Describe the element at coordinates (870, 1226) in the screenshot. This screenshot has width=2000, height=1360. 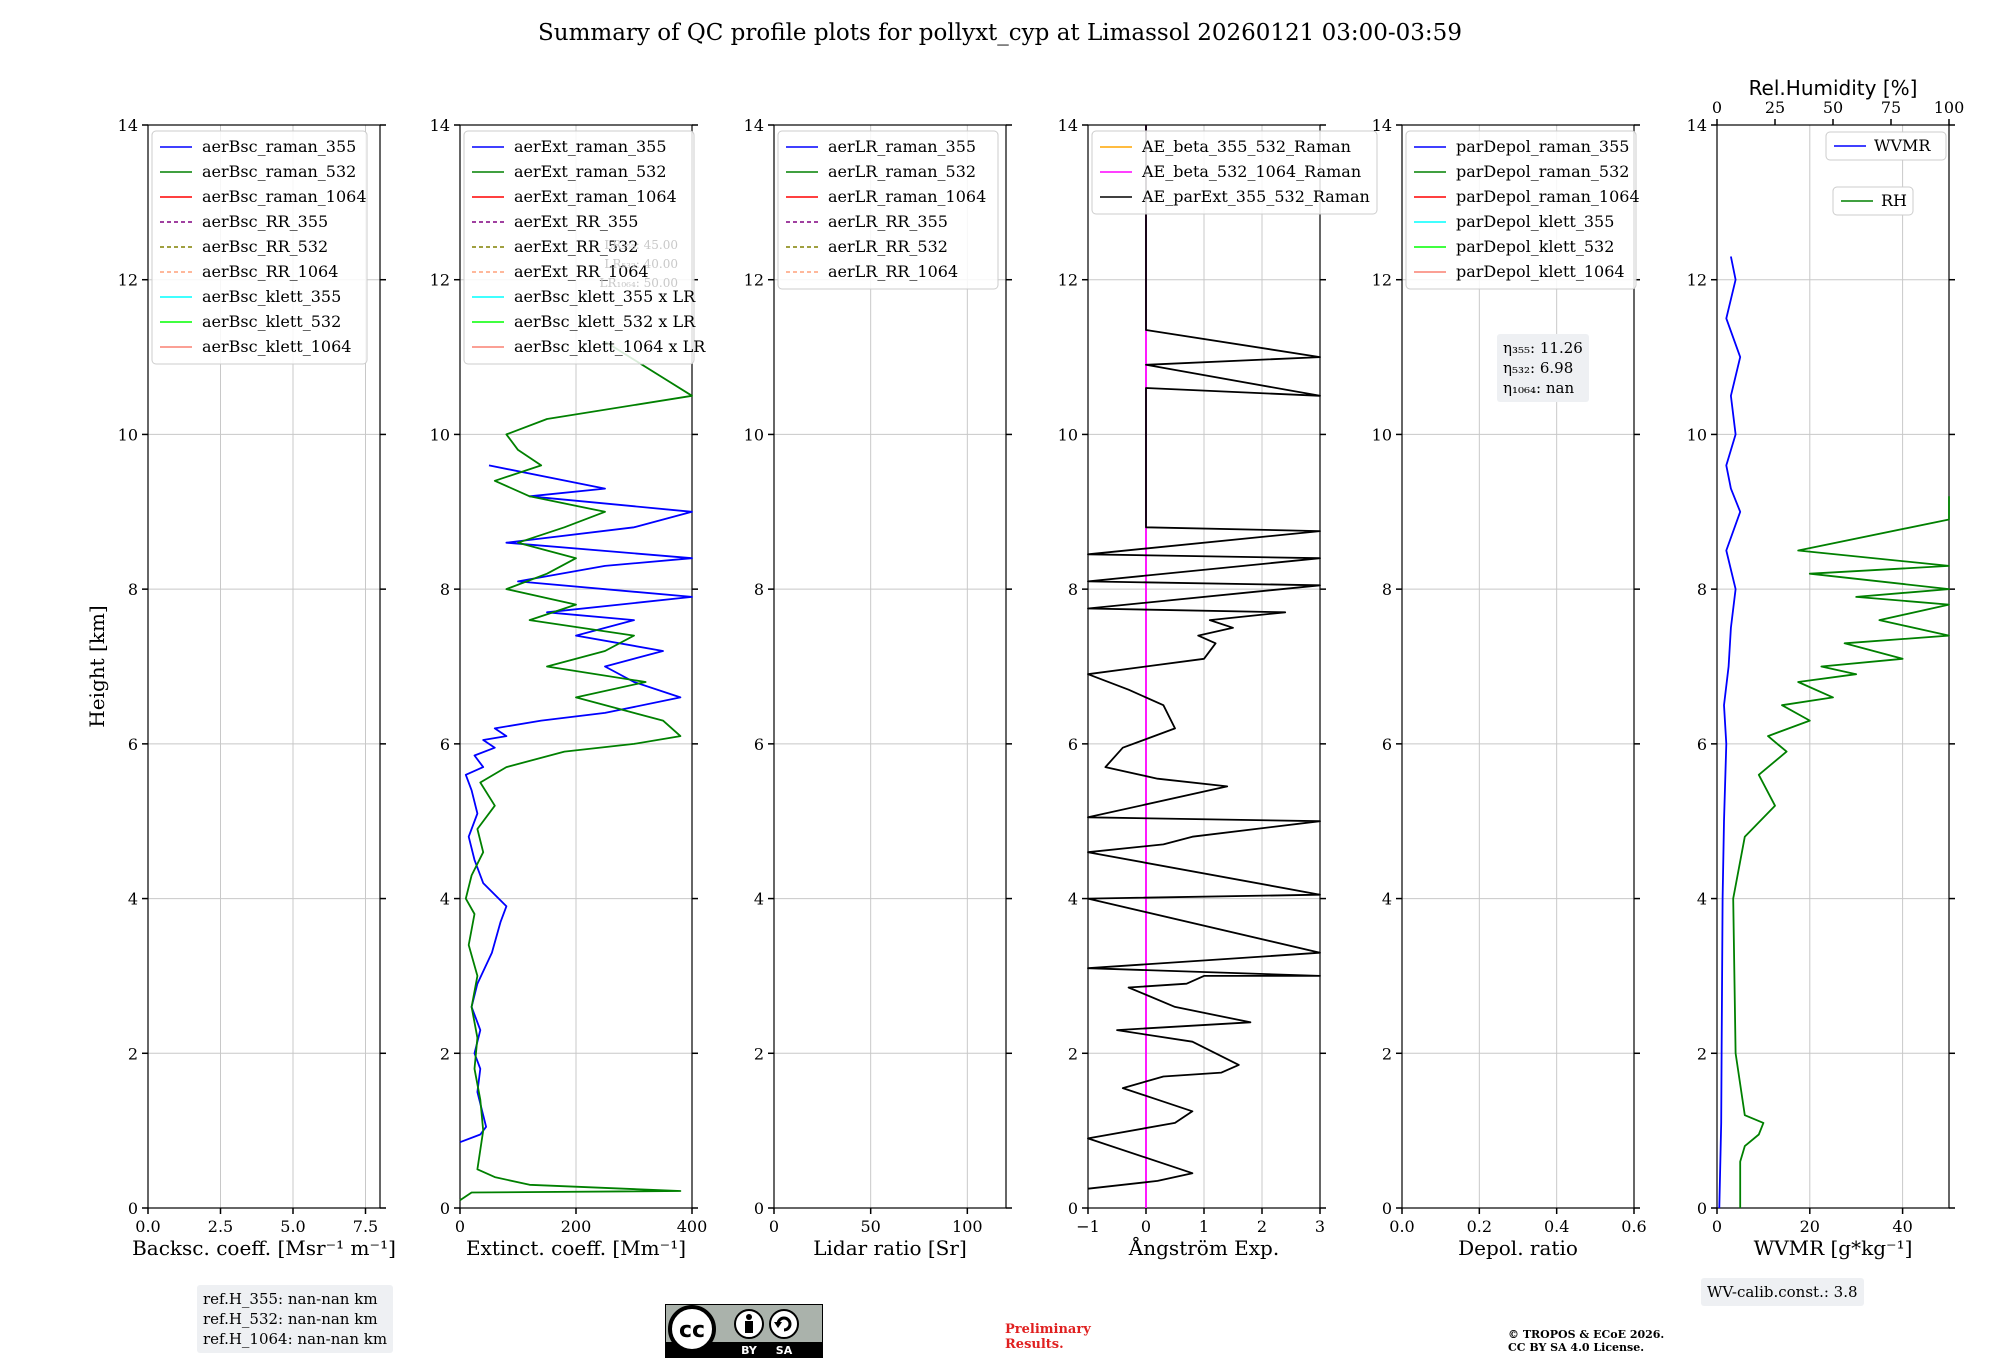
I see `x-tick-label: 50` at that location.